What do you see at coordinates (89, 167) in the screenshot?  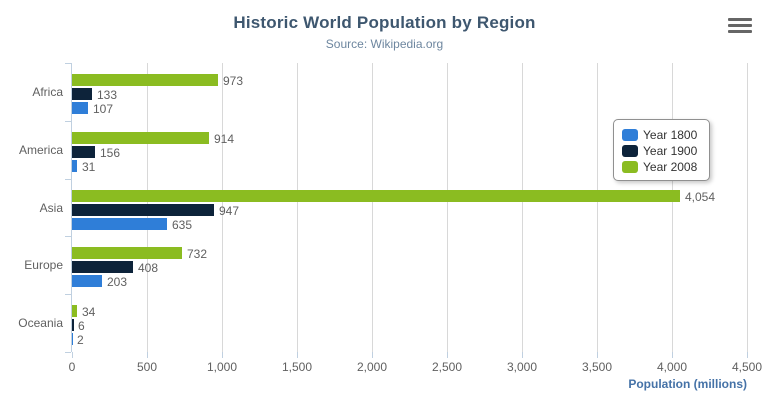 I see `bar-value-label: 31` at bounding box center [89, 167].